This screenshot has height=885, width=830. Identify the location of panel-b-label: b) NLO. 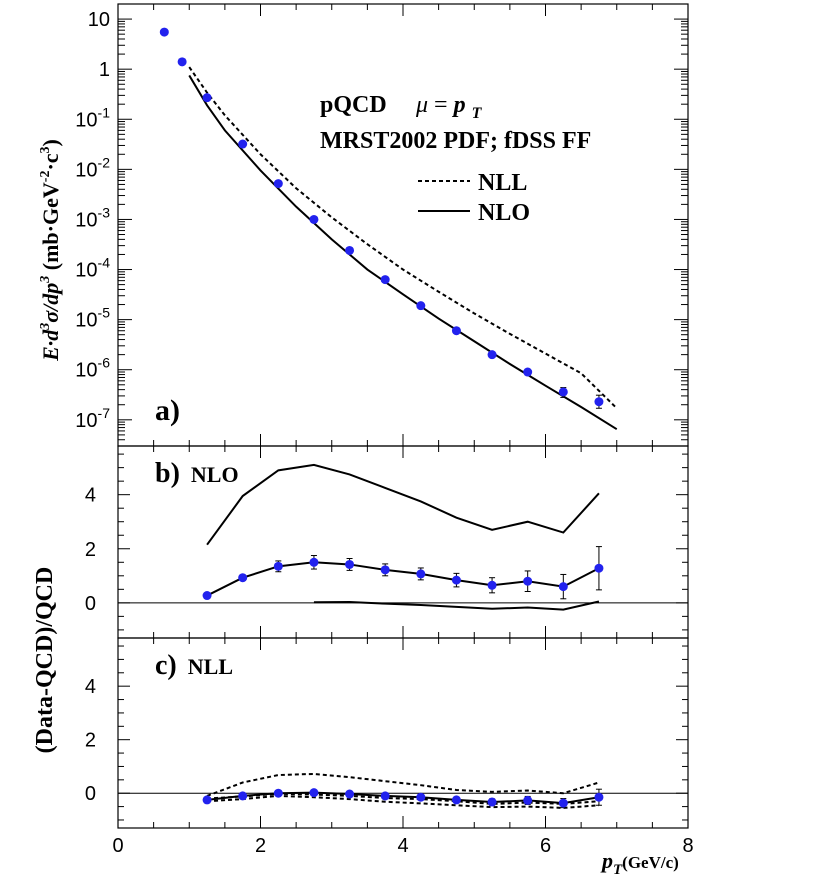
(197, 473).